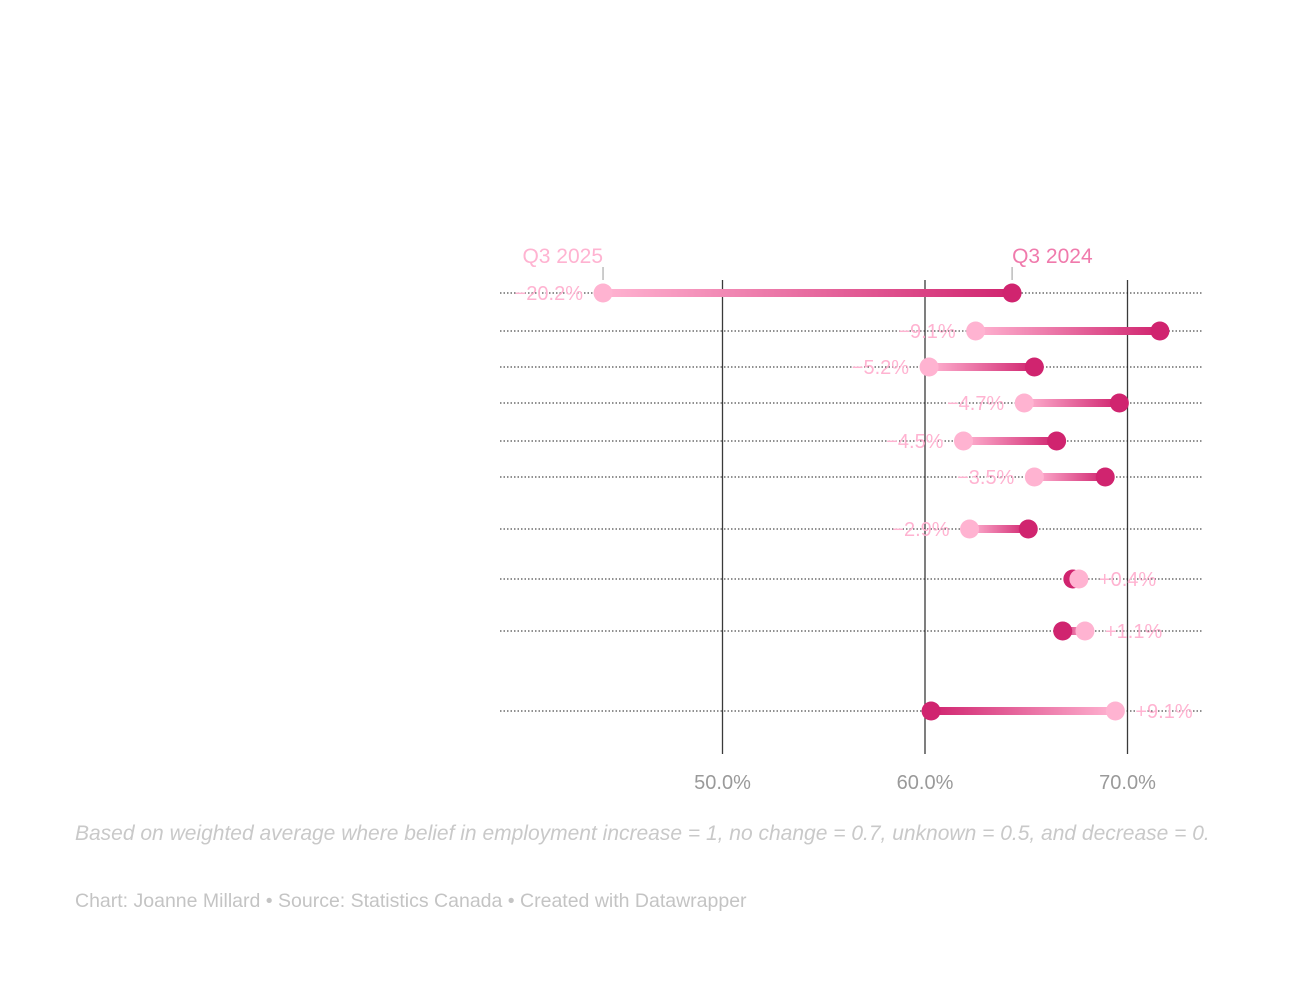 The image size is (1300, 1002). What do you see at coordinates (880, 368) in the screenshot?
I see `change-label: −5.2%` at bounding box center [880, 368].